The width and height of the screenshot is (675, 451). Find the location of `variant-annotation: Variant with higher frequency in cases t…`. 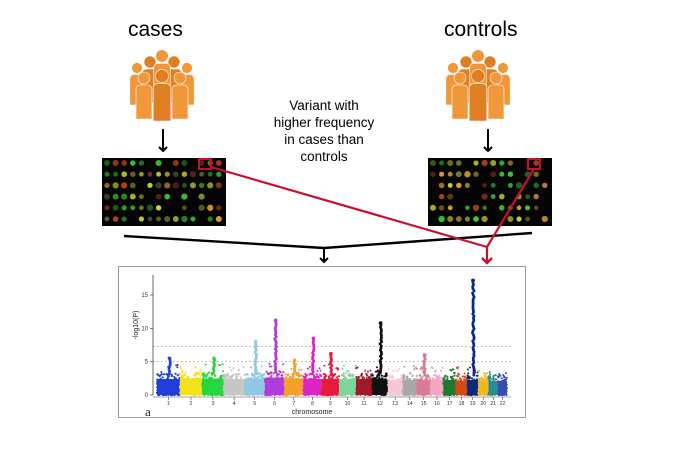

variant-annotation: Variant with higher frequency in cases t… is located at coordinates (324, 131).